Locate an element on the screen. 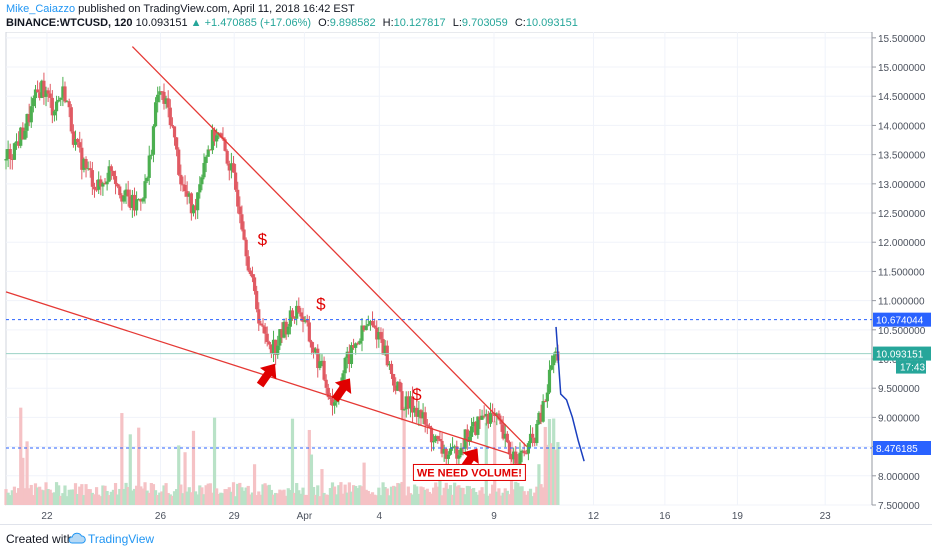 Image resolution: width=932 pixels, height=551 pixels. symbol-label: BINANCE:WTCUSD, 120 is located at coordinates (69, 23).